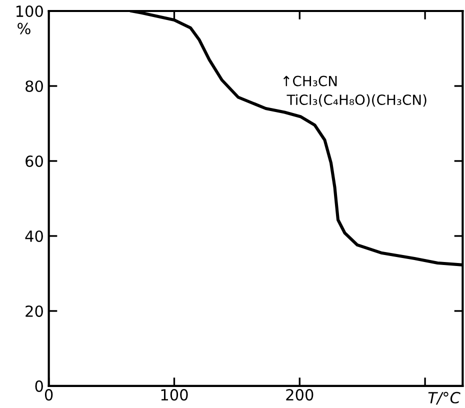 The height and width of the screenshot is (408, 465). What do you see at coordinates (174, 395) in the screenshot?
I see `x-tick-label: 100` at bounding box center [174, 395].